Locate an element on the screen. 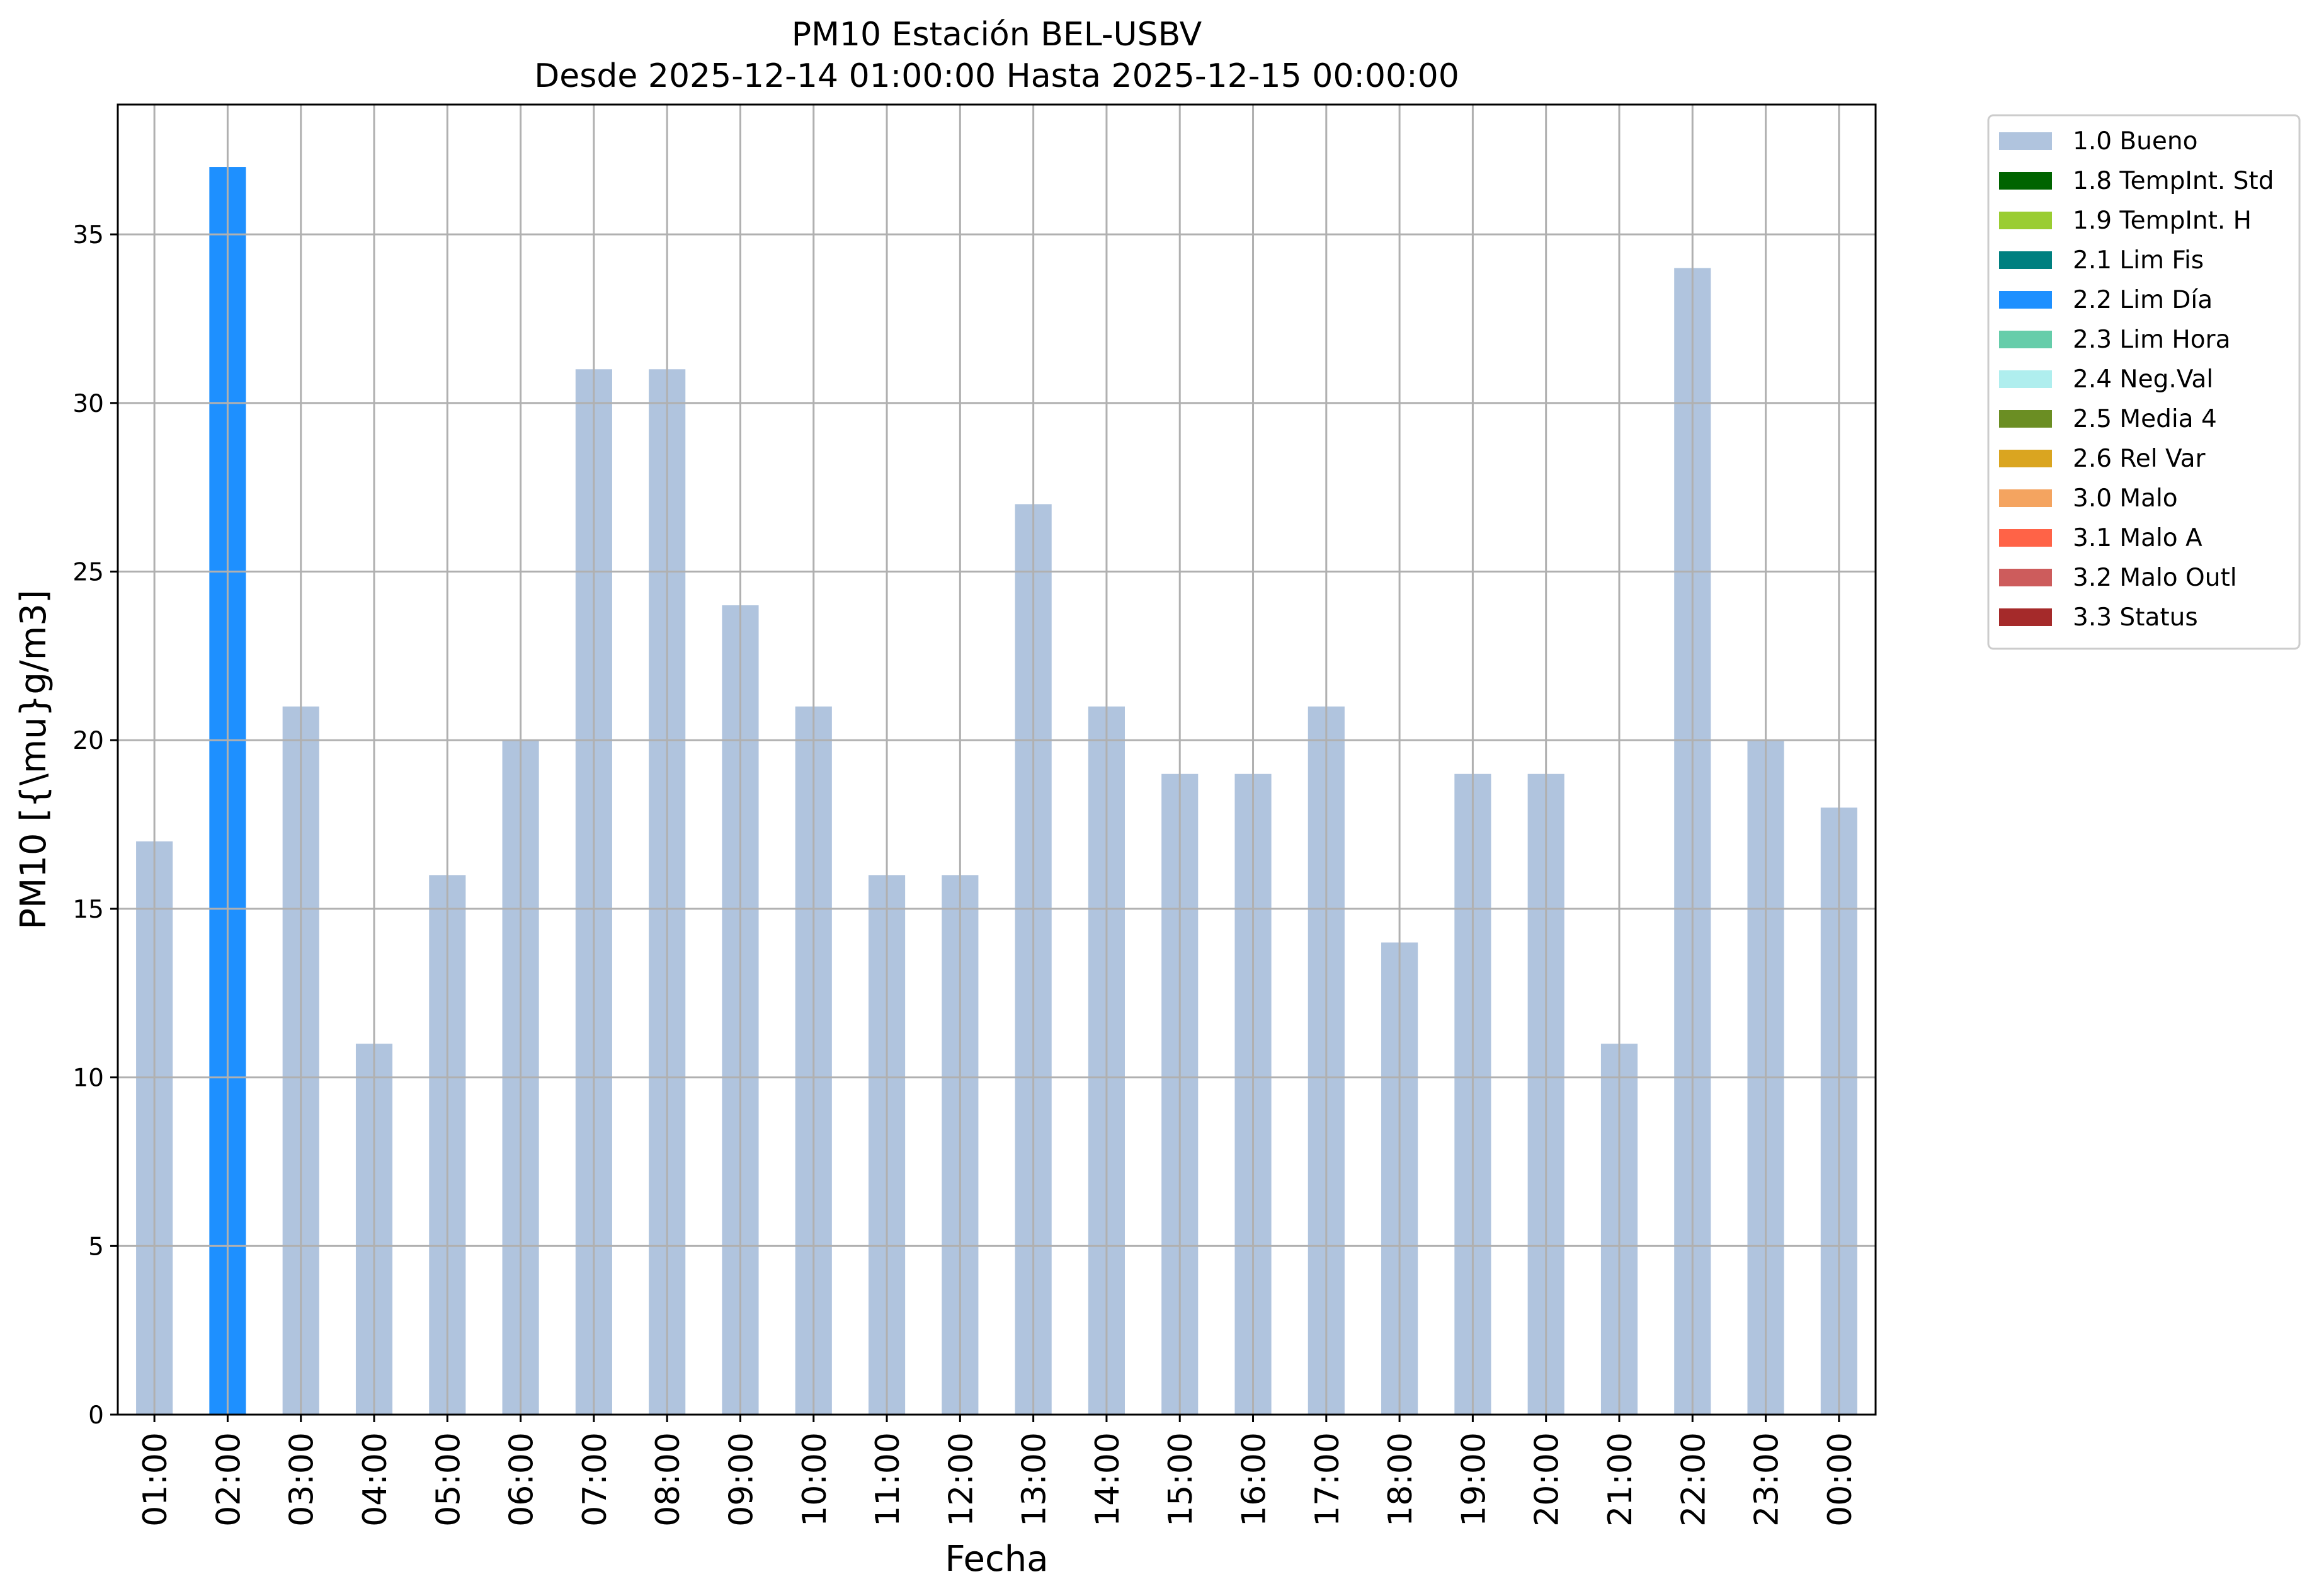 This screenshot has width=2319, height=1596. x-tick-label: 11:00 is located at coordinates (888, 1479).